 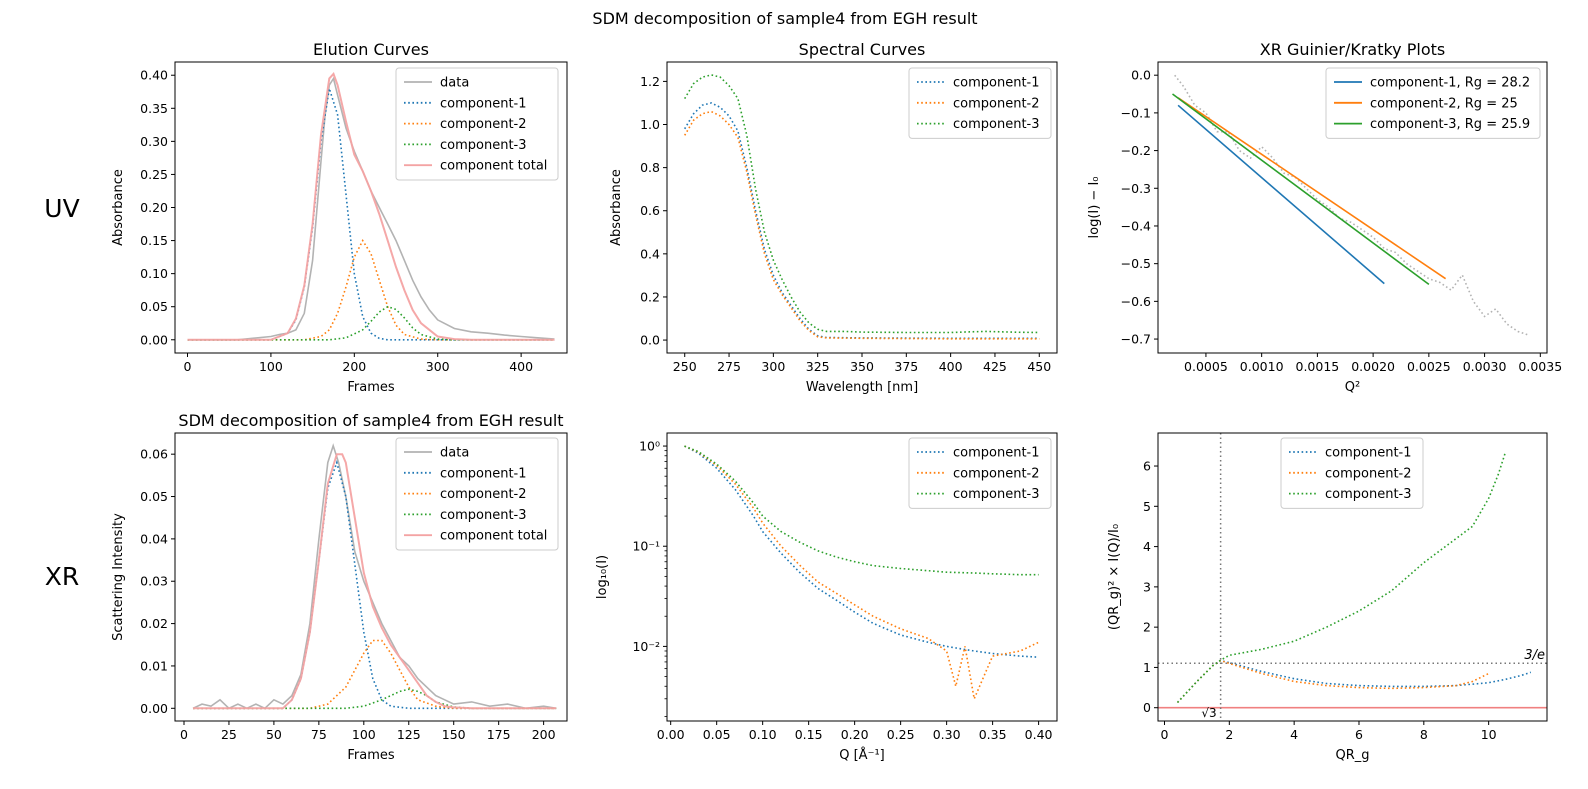 I want to click on y-tick-label: 10⁰, so click(x=649, y=446).